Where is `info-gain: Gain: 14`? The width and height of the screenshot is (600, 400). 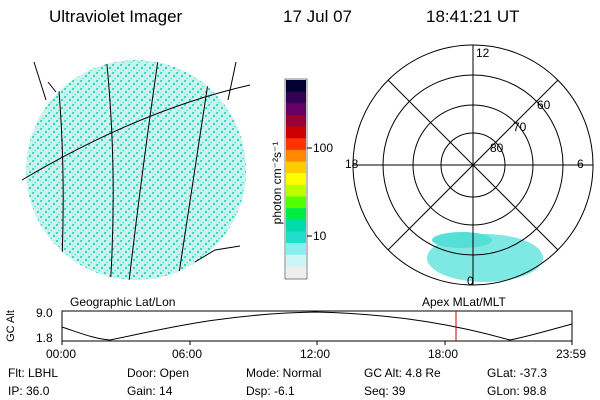 info-gain: Gain: 14 is located at coordinates (150, 391).